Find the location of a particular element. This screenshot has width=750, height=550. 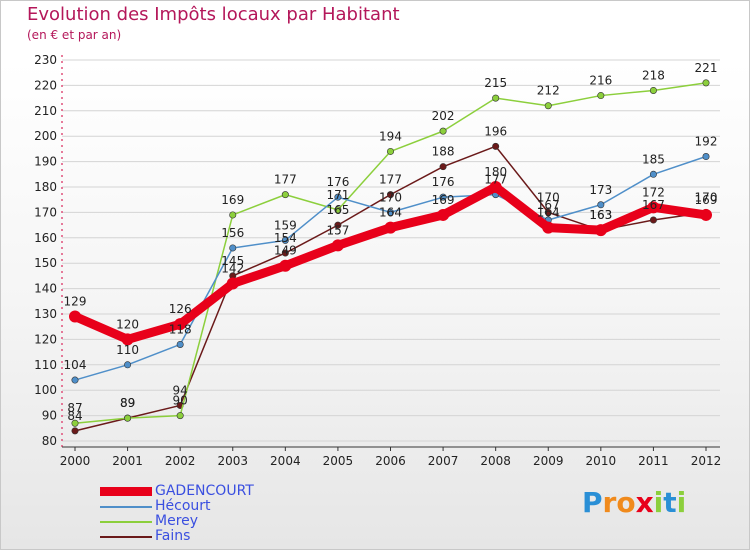

x-tick-label: 2001 is located at coordinates (127, 461).